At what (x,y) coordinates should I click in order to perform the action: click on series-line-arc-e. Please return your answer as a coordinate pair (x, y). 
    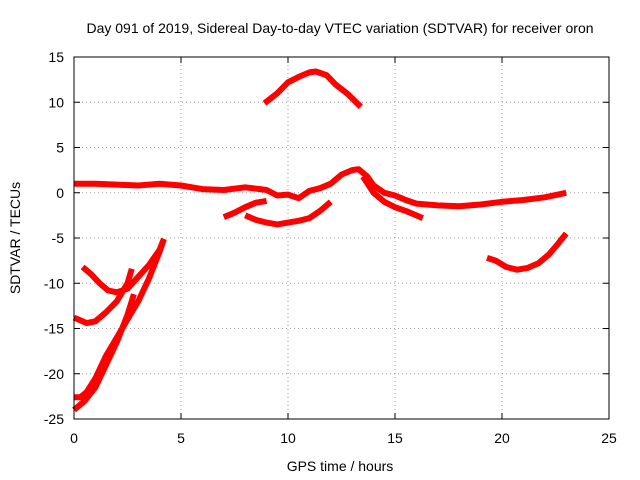
    Looking at the image, I should click on (392, 197).